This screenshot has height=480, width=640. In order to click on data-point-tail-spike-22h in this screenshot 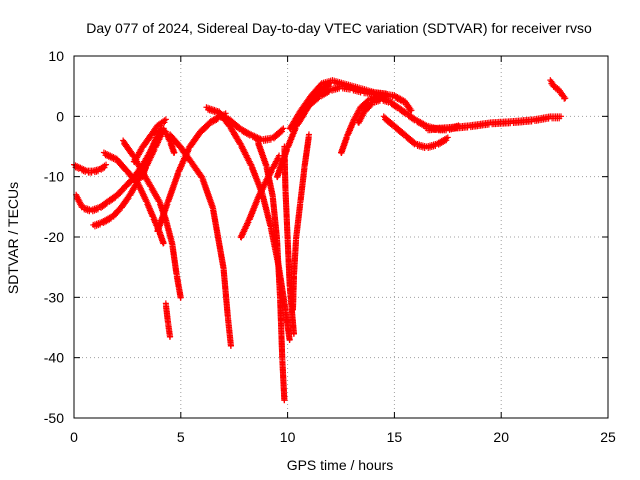, I will do `click(565, 98)`.